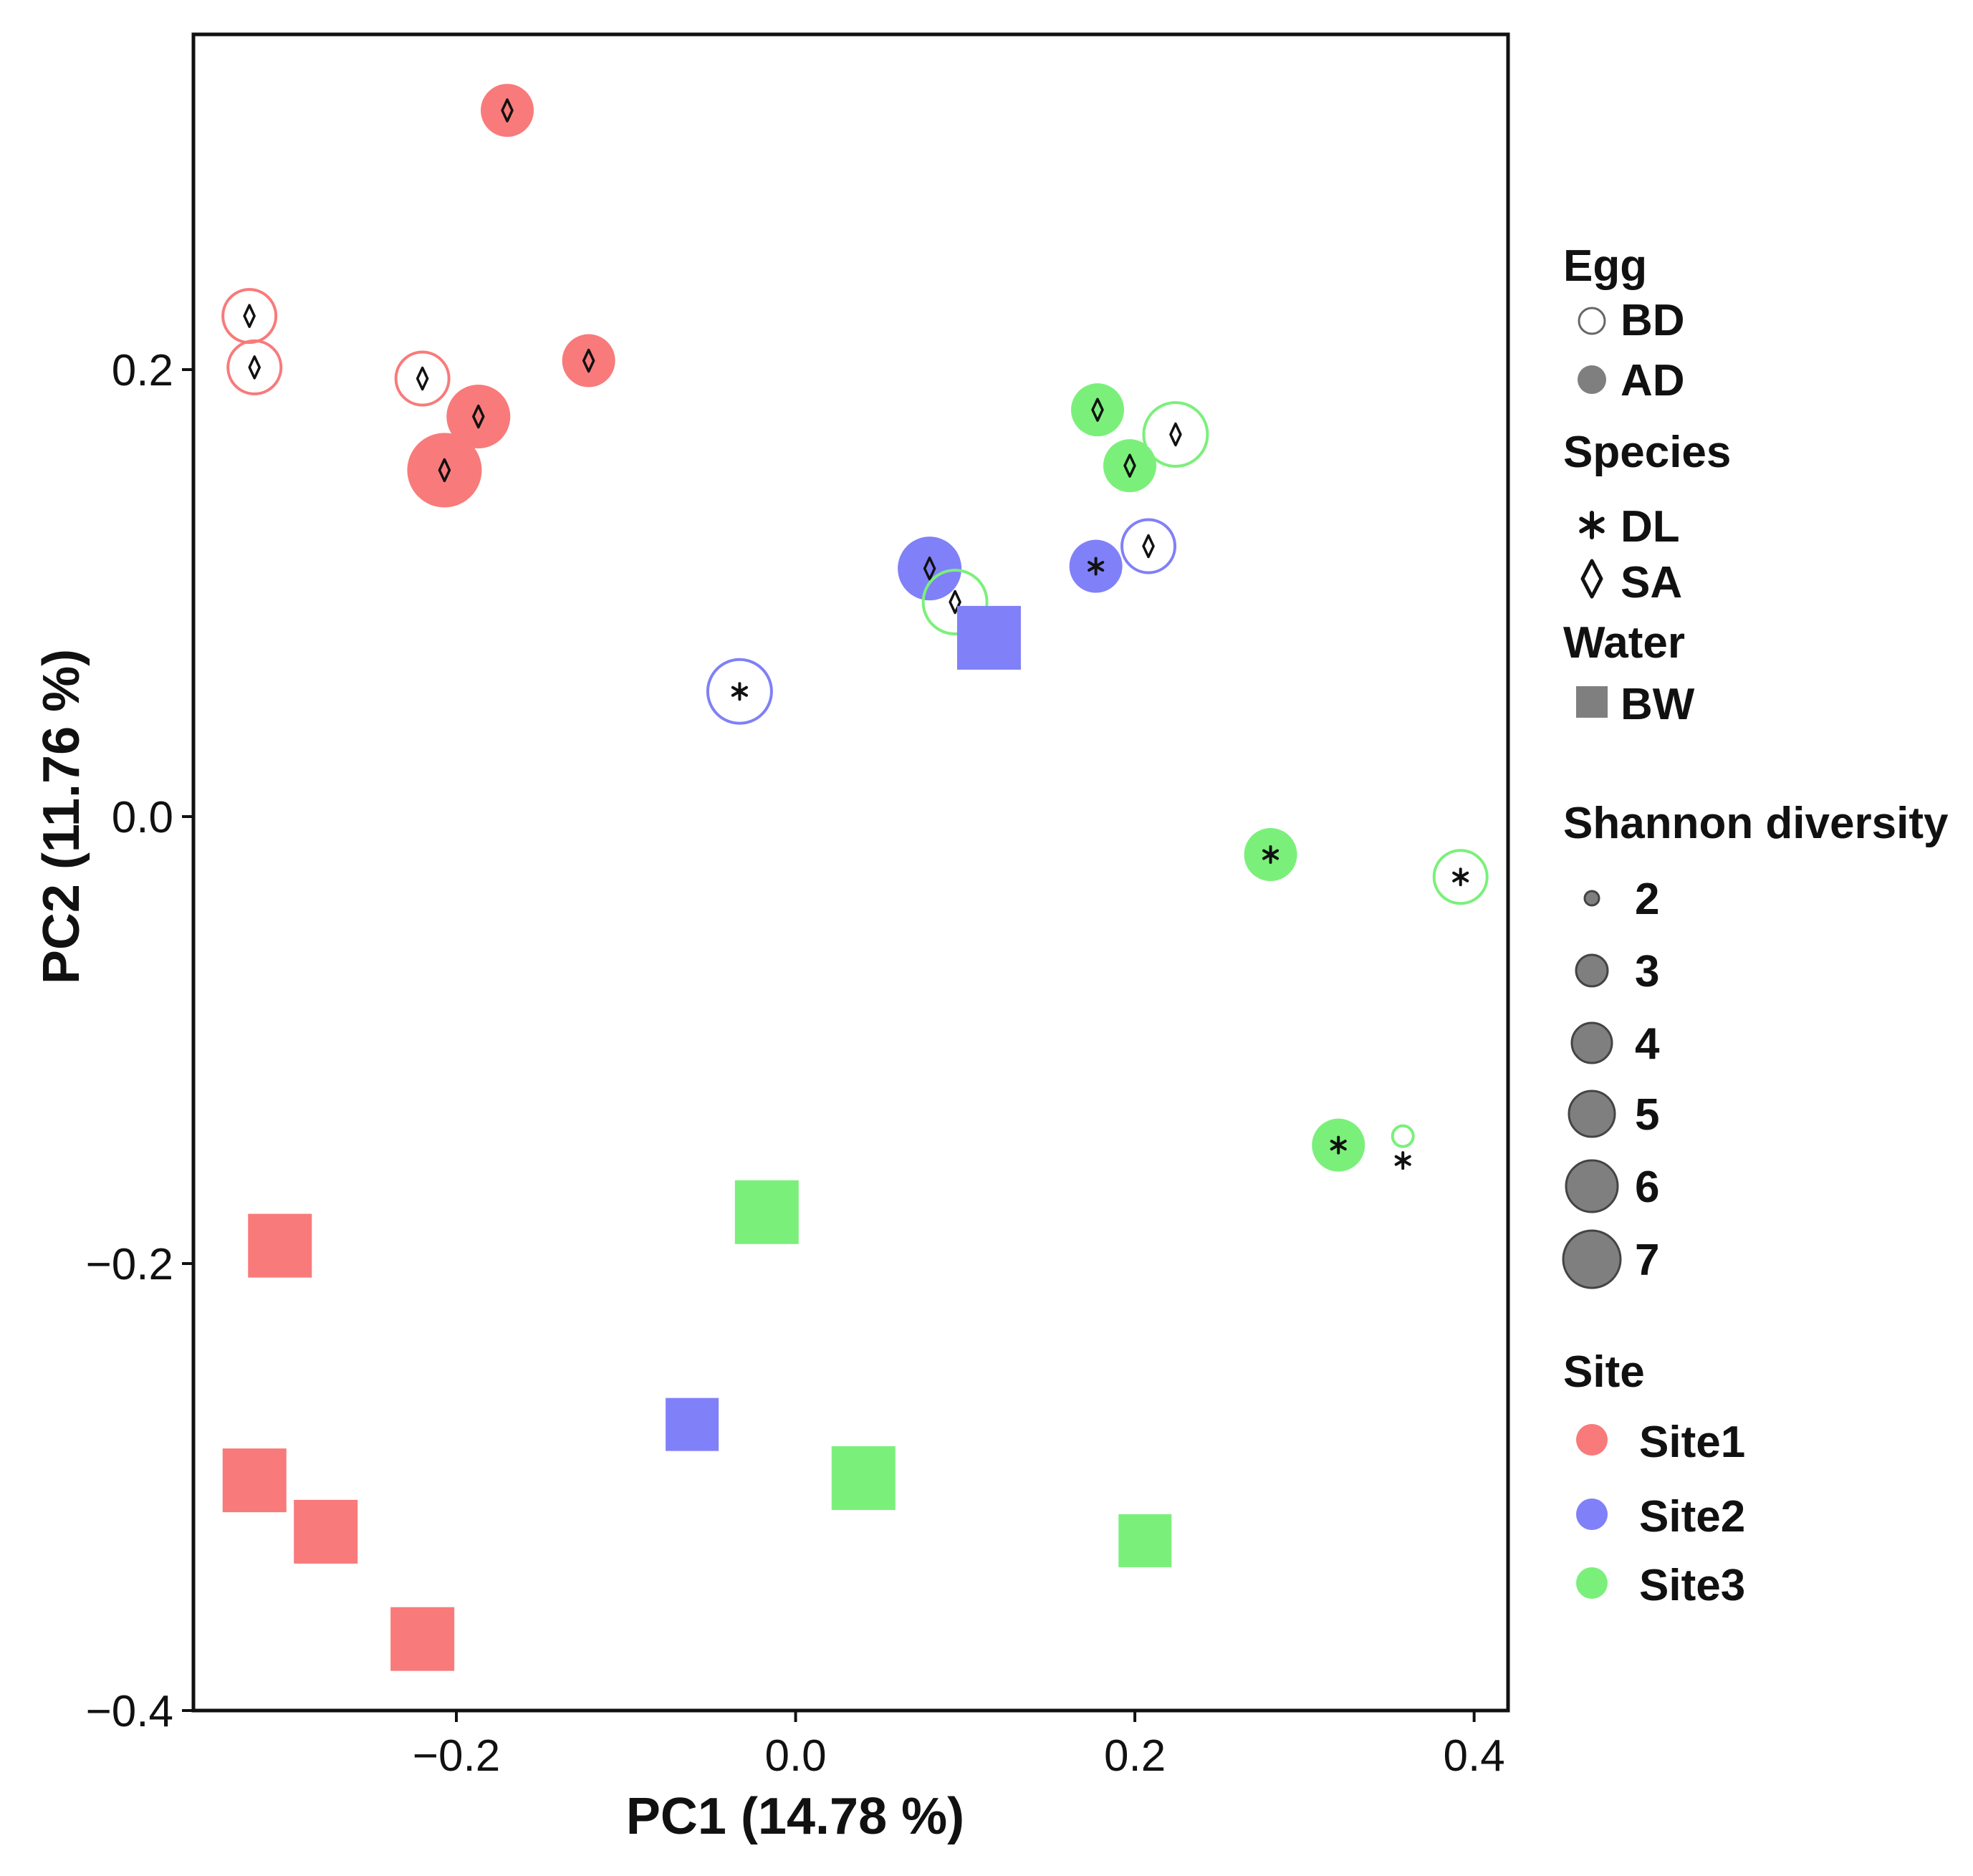 This screenshot has width=1973, height=1876. Describe the element at coordinates (1474, 1756) in the screenshot. I see `x-tick-label: 0.4` at that location.